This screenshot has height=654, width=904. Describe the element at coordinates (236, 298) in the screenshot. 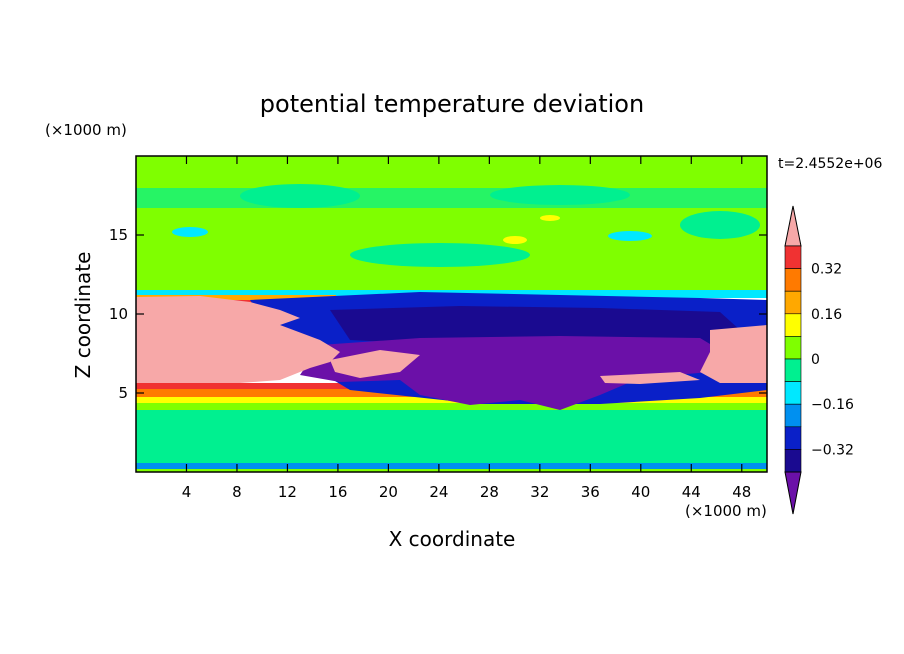

I see `band-orange-top` at that location.